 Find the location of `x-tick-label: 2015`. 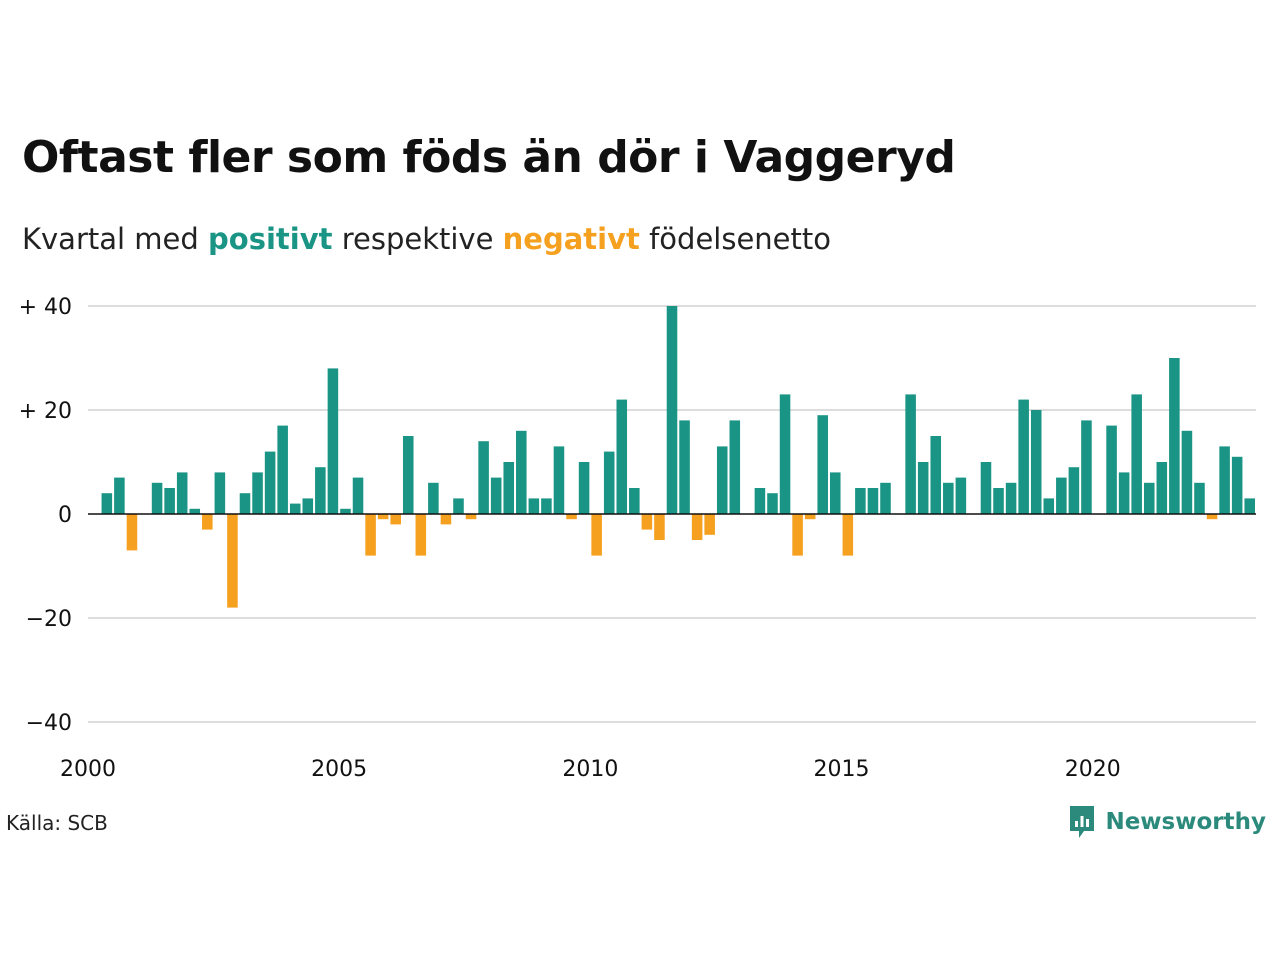

x-tick-label: 2015 is located at coordinates (842, 769).